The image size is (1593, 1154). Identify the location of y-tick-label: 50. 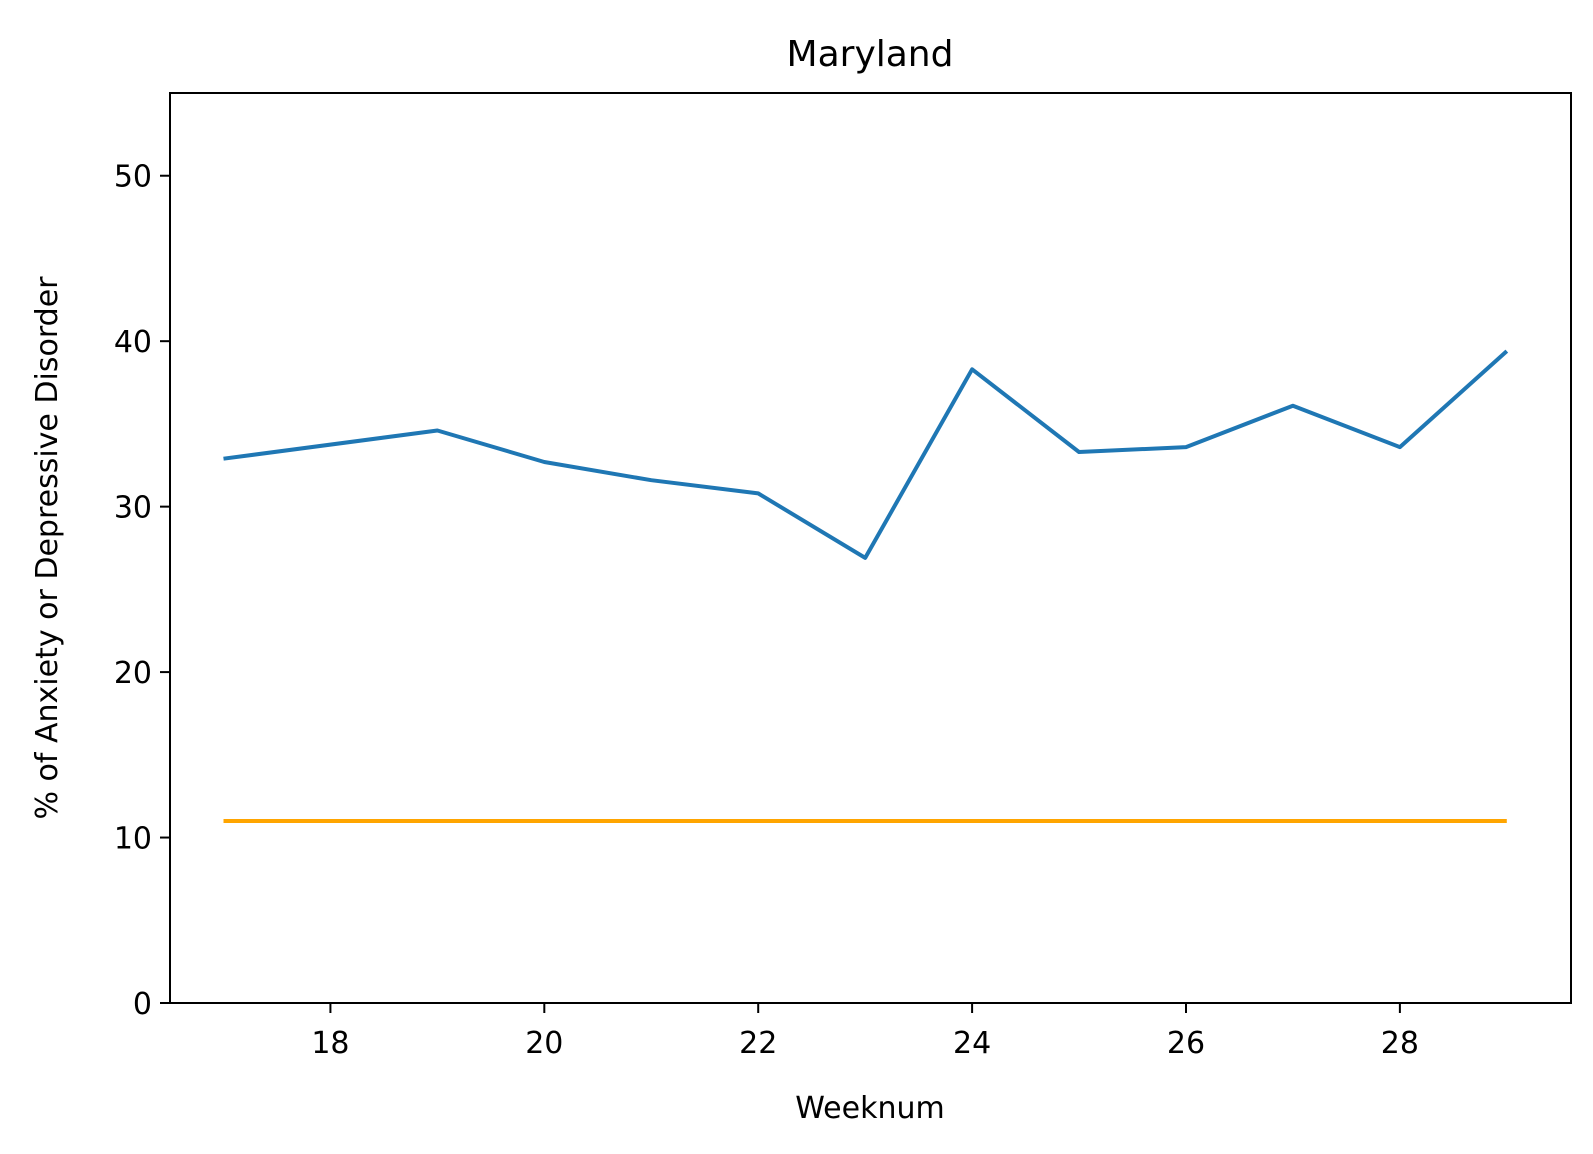
(133, 177).